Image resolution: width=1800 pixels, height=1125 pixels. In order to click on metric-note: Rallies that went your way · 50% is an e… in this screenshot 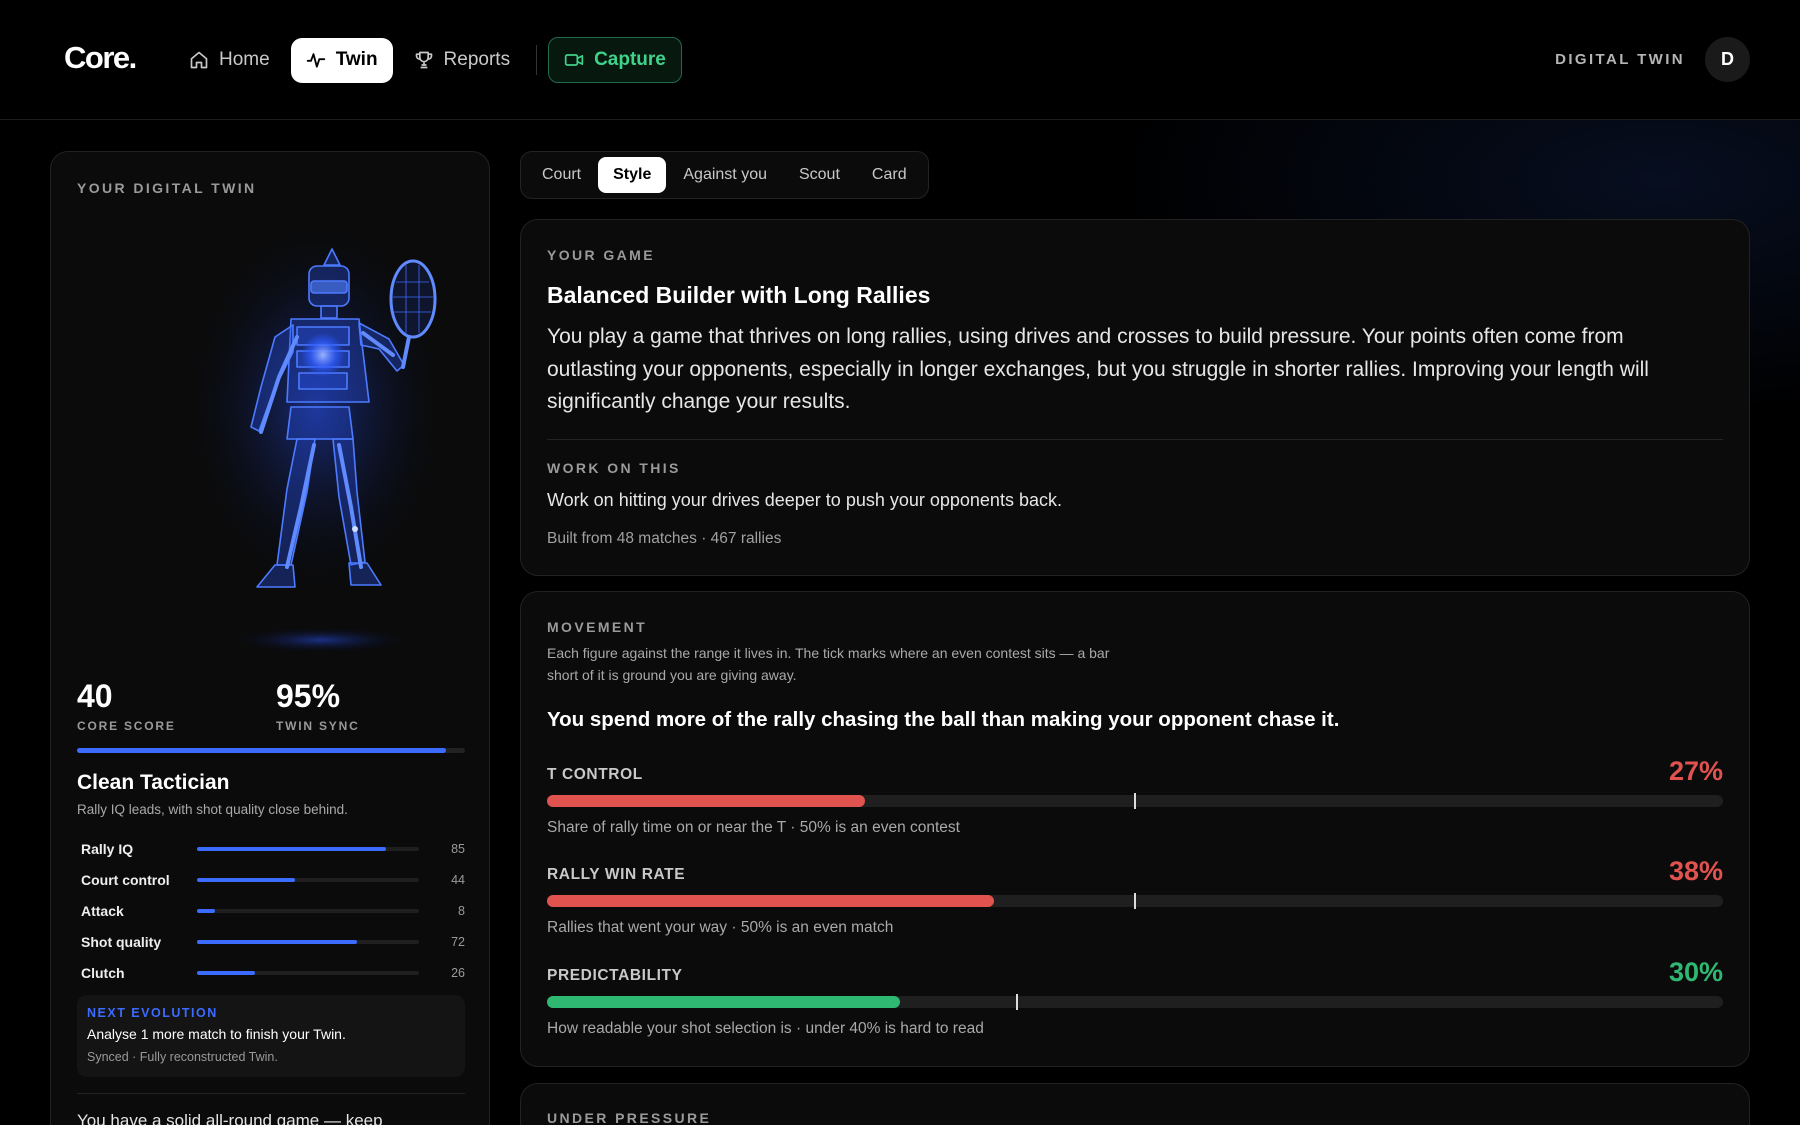, I will do `click(720, 927)`.